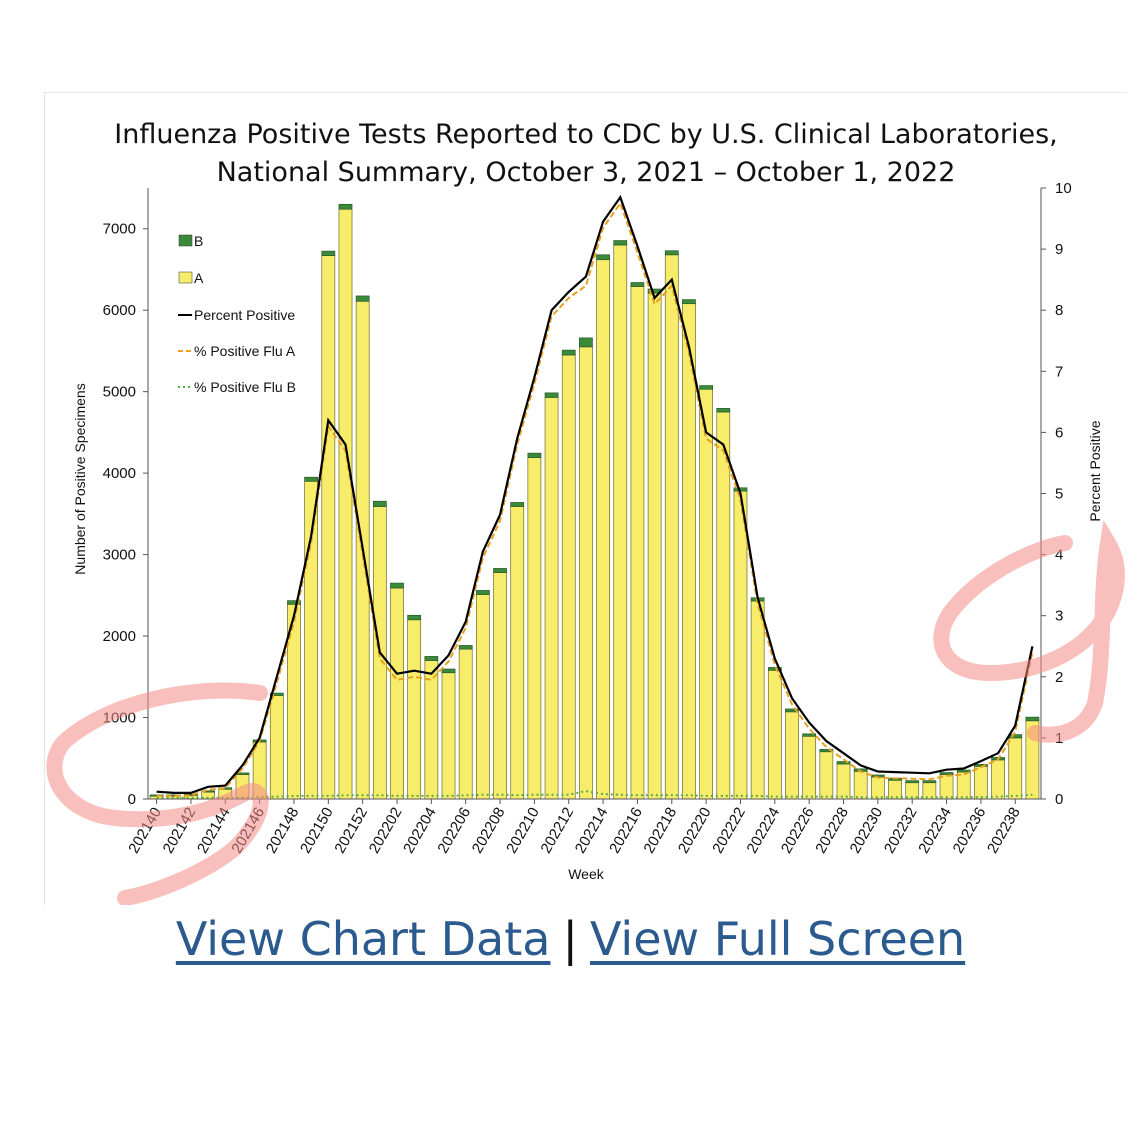  Describe the element at coordinates (1059, 249) in the screenshot. I see `right-tick-label: 9` at that location.